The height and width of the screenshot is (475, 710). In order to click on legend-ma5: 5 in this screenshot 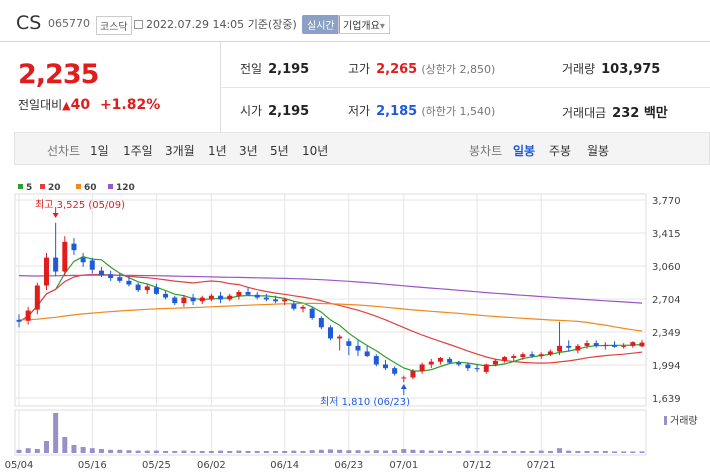, I will do `click(25, 188)`.